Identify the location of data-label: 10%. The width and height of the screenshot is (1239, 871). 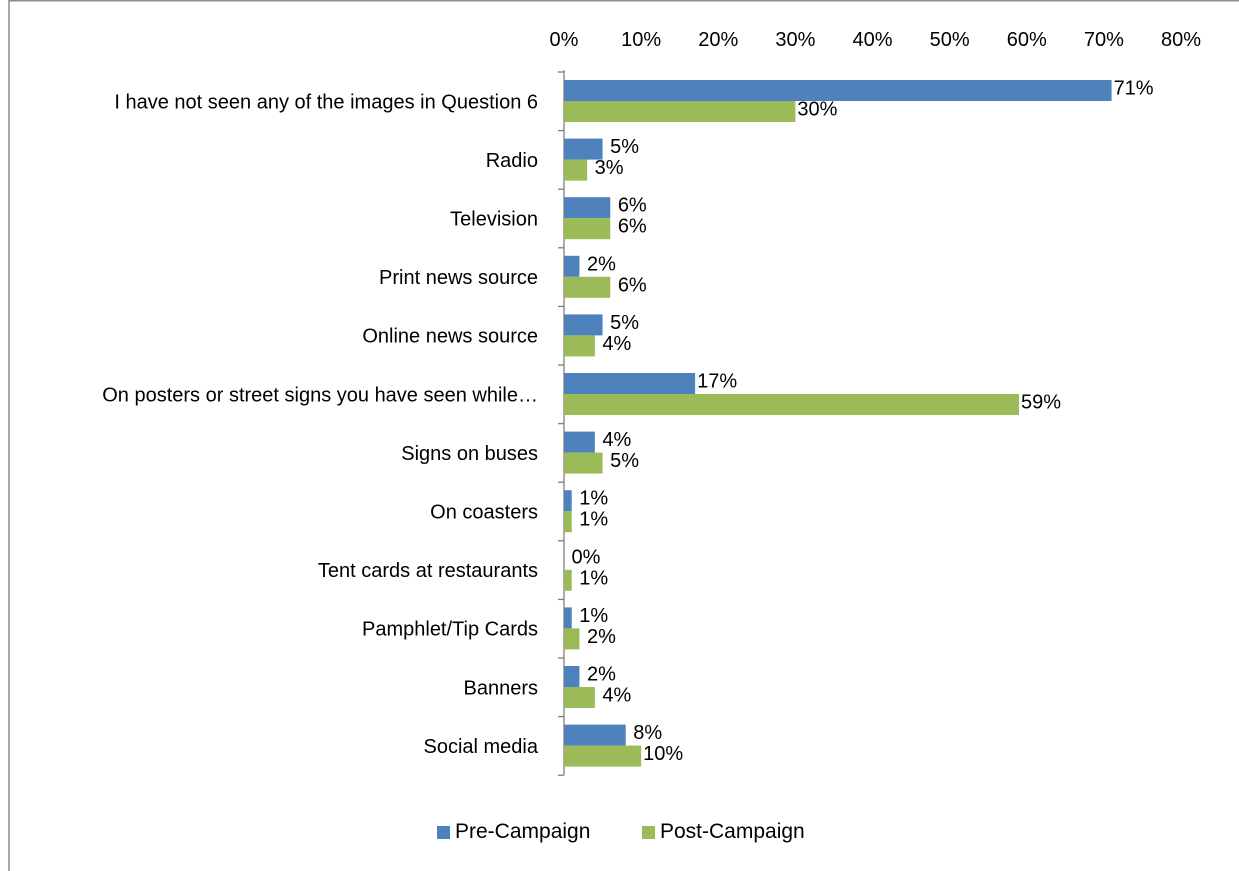
(663, 754).